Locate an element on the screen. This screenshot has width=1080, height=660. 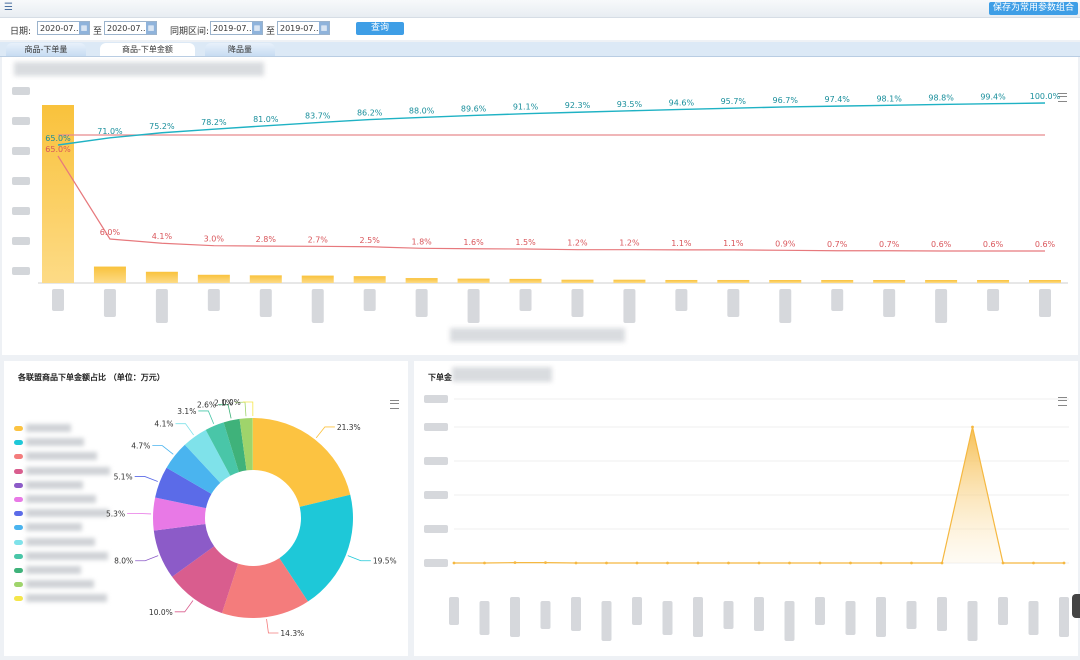
share-label: 1.6% is located at coordinates (473, 242).